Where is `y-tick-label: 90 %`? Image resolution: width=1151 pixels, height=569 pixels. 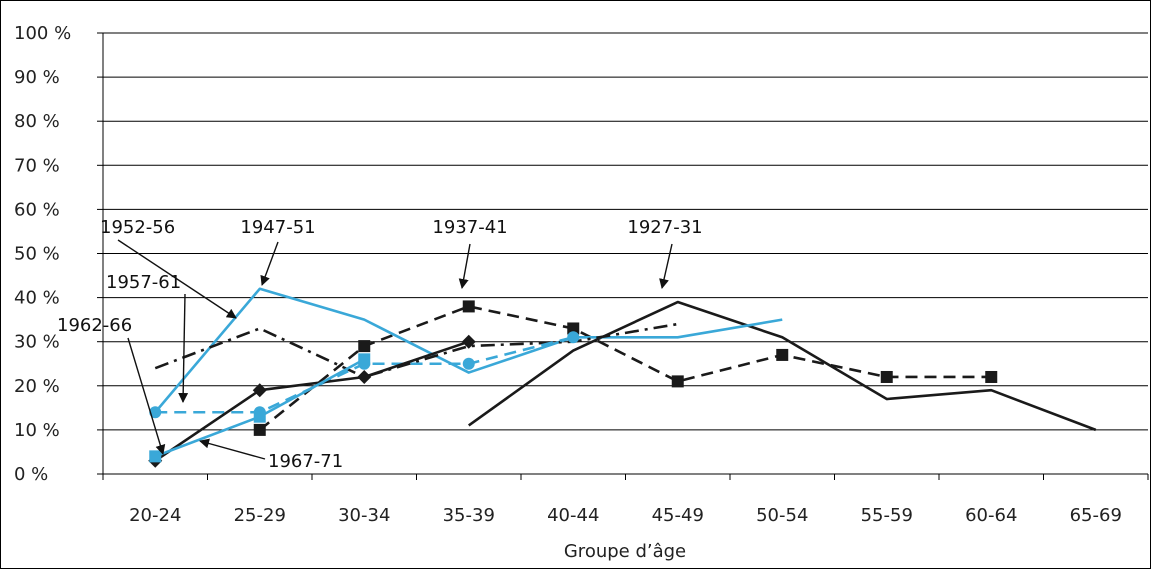 y-tick-label: 90 % is located at coordinates (37, 77).